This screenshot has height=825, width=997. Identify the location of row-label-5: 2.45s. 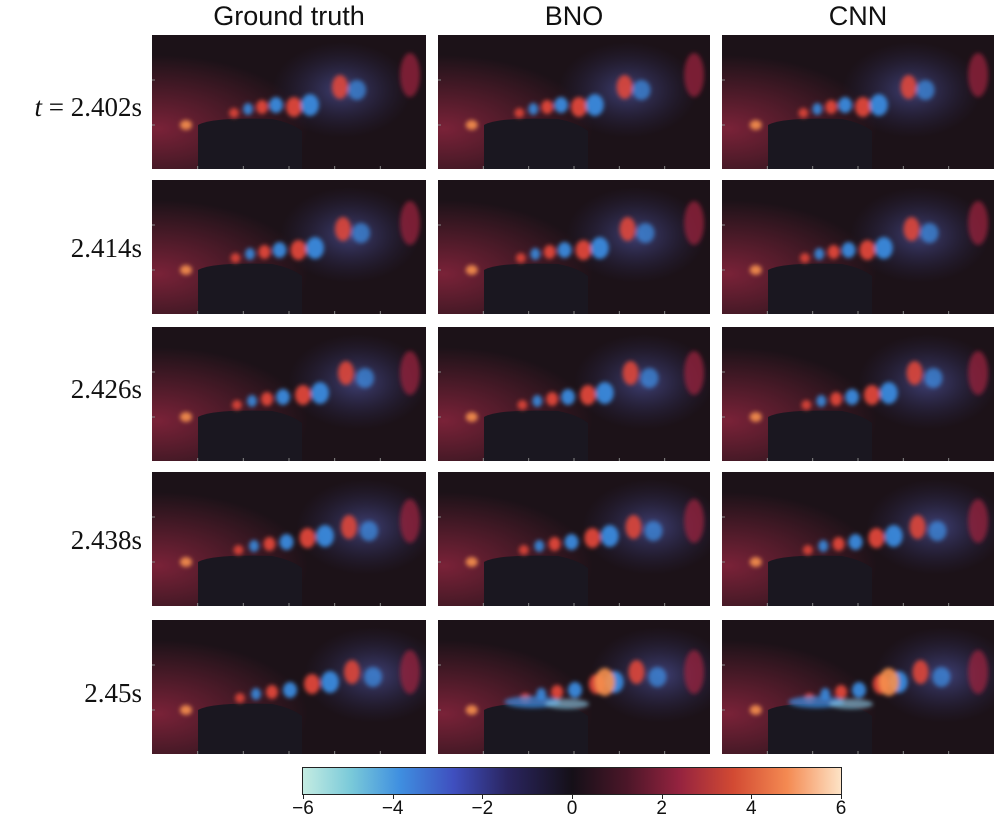
(71, 693).